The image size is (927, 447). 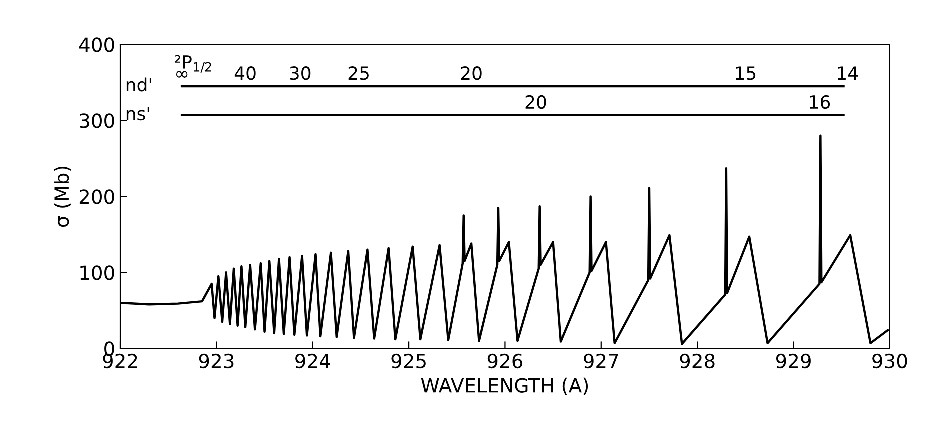 I want to click on annotation: 30, so click(x=300, y=73).